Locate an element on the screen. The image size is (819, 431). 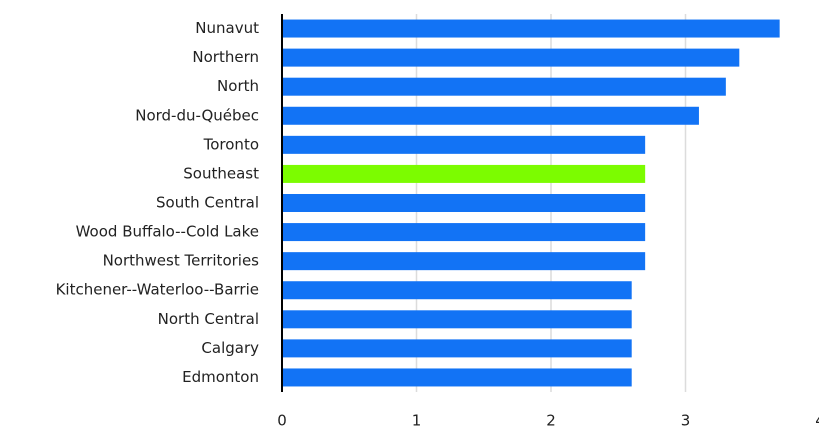
x-tick-label: 4 is located at coordinates (817, 421).